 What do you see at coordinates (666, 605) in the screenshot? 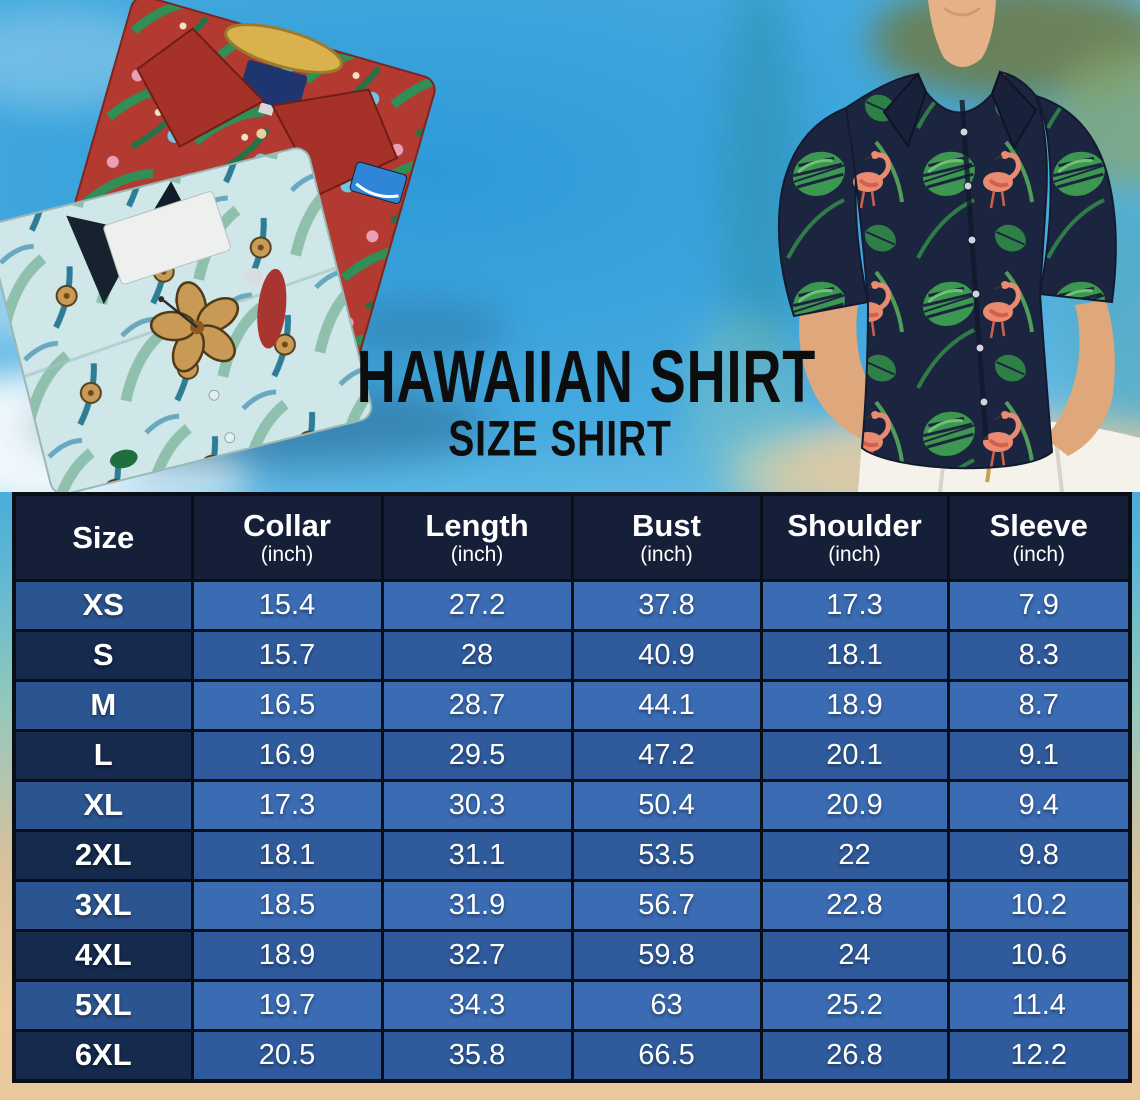
I see `value-cell: 37.8` at bounding box center [666, 605].